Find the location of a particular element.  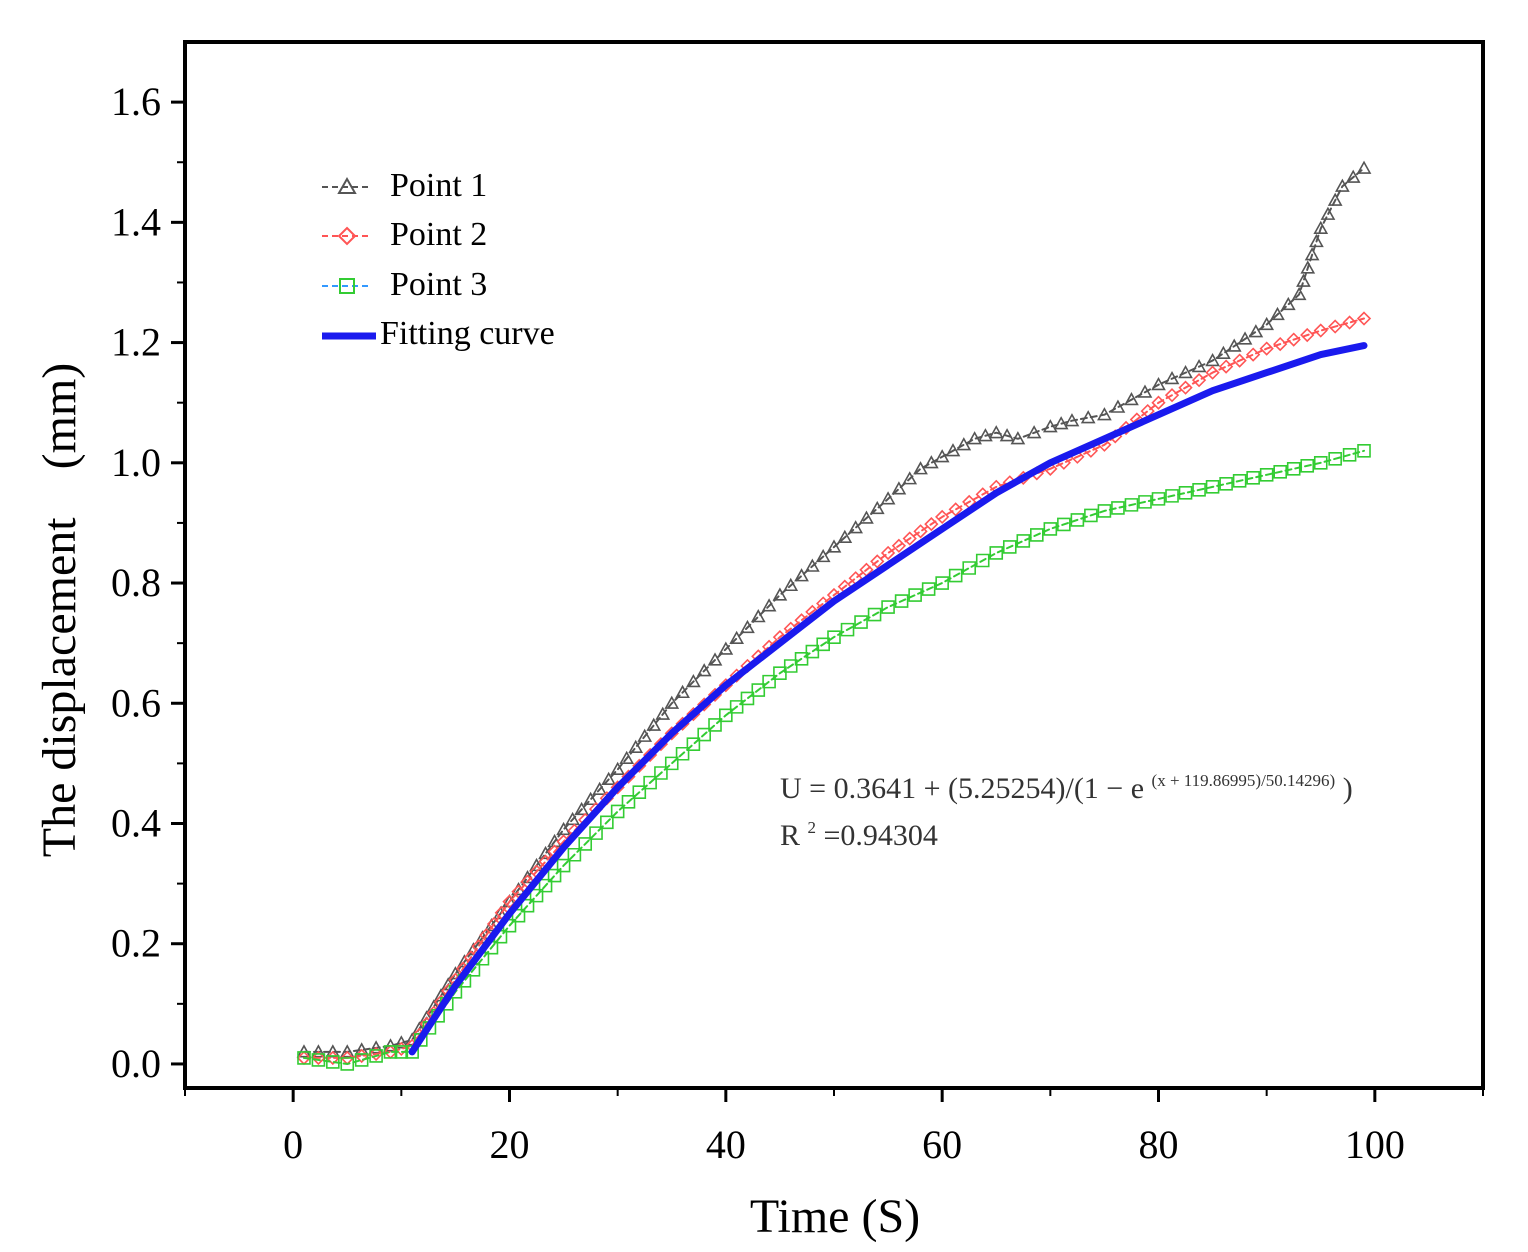

equation-exponent: (x + 119.86995)/50.14296) is located at coordinates (1244, 780).